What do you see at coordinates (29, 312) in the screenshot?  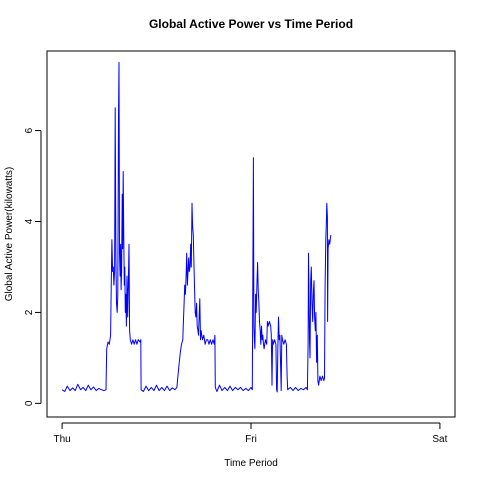 I see `y-tick-label: 2` at bounding box center [29, 312].